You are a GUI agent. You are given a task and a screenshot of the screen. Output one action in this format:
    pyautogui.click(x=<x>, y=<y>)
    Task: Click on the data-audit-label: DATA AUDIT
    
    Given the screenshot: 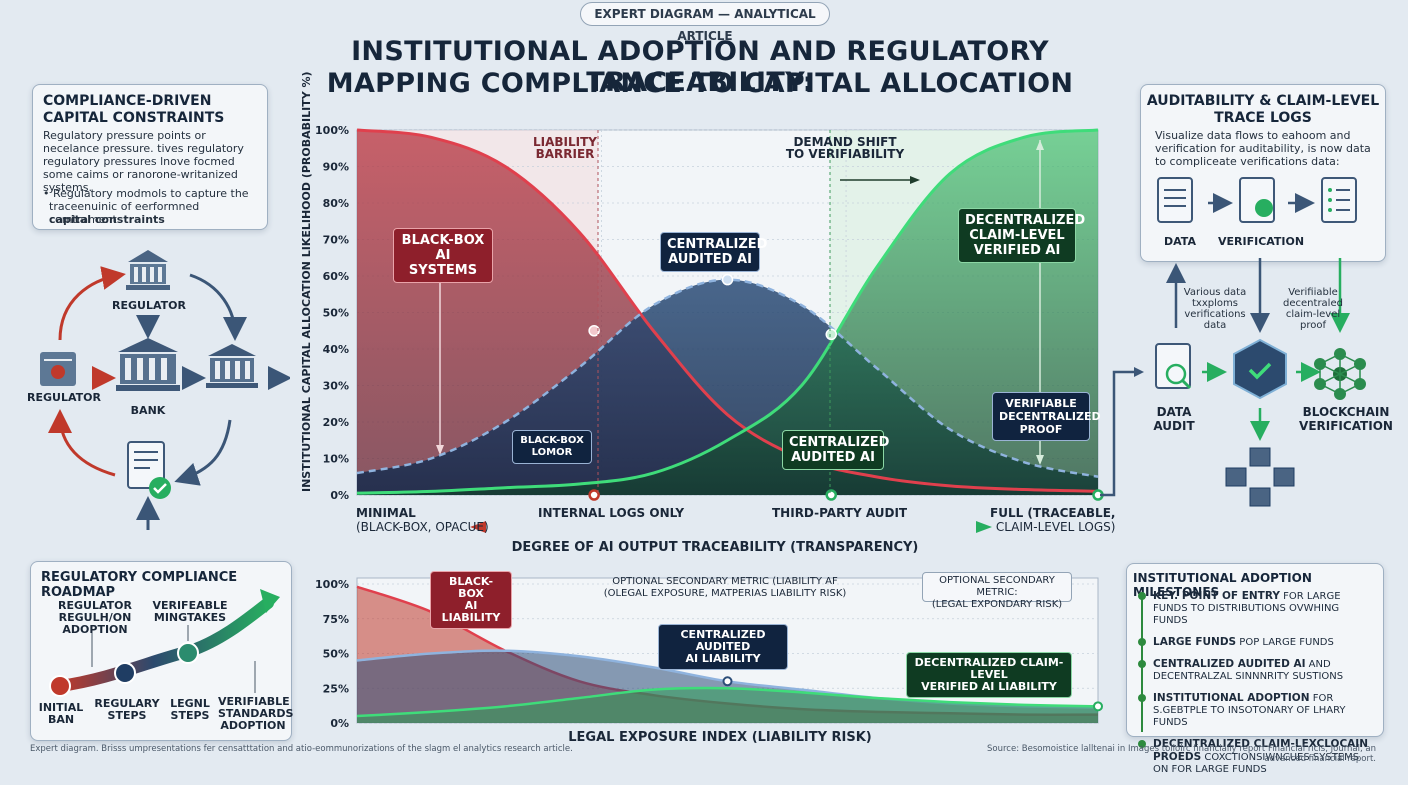 What is the action you would take?
    pyautogui.click(x=1174, y=419)
    